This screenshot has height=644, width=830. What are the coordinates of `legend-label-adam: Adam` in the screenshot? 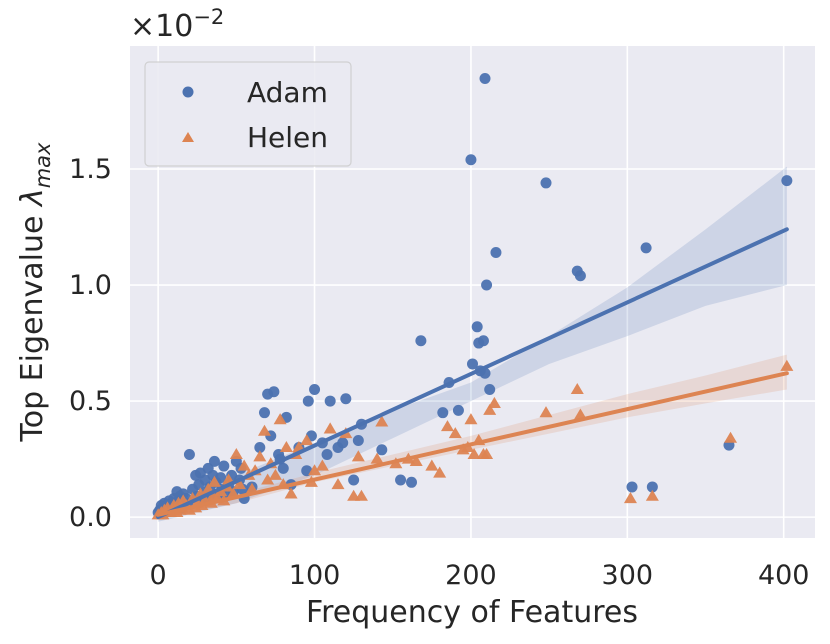 It's located at (287, 92).